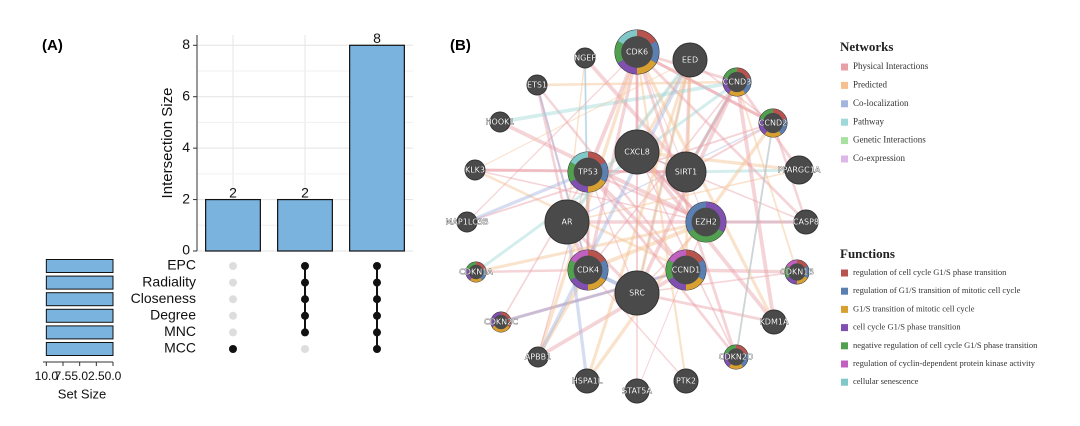 The height and width of the screenshot is (426, 1080). Describe the element at coordinates (113, 376) in the screenshot. I see `x-tick-label: 0.0` at that location.